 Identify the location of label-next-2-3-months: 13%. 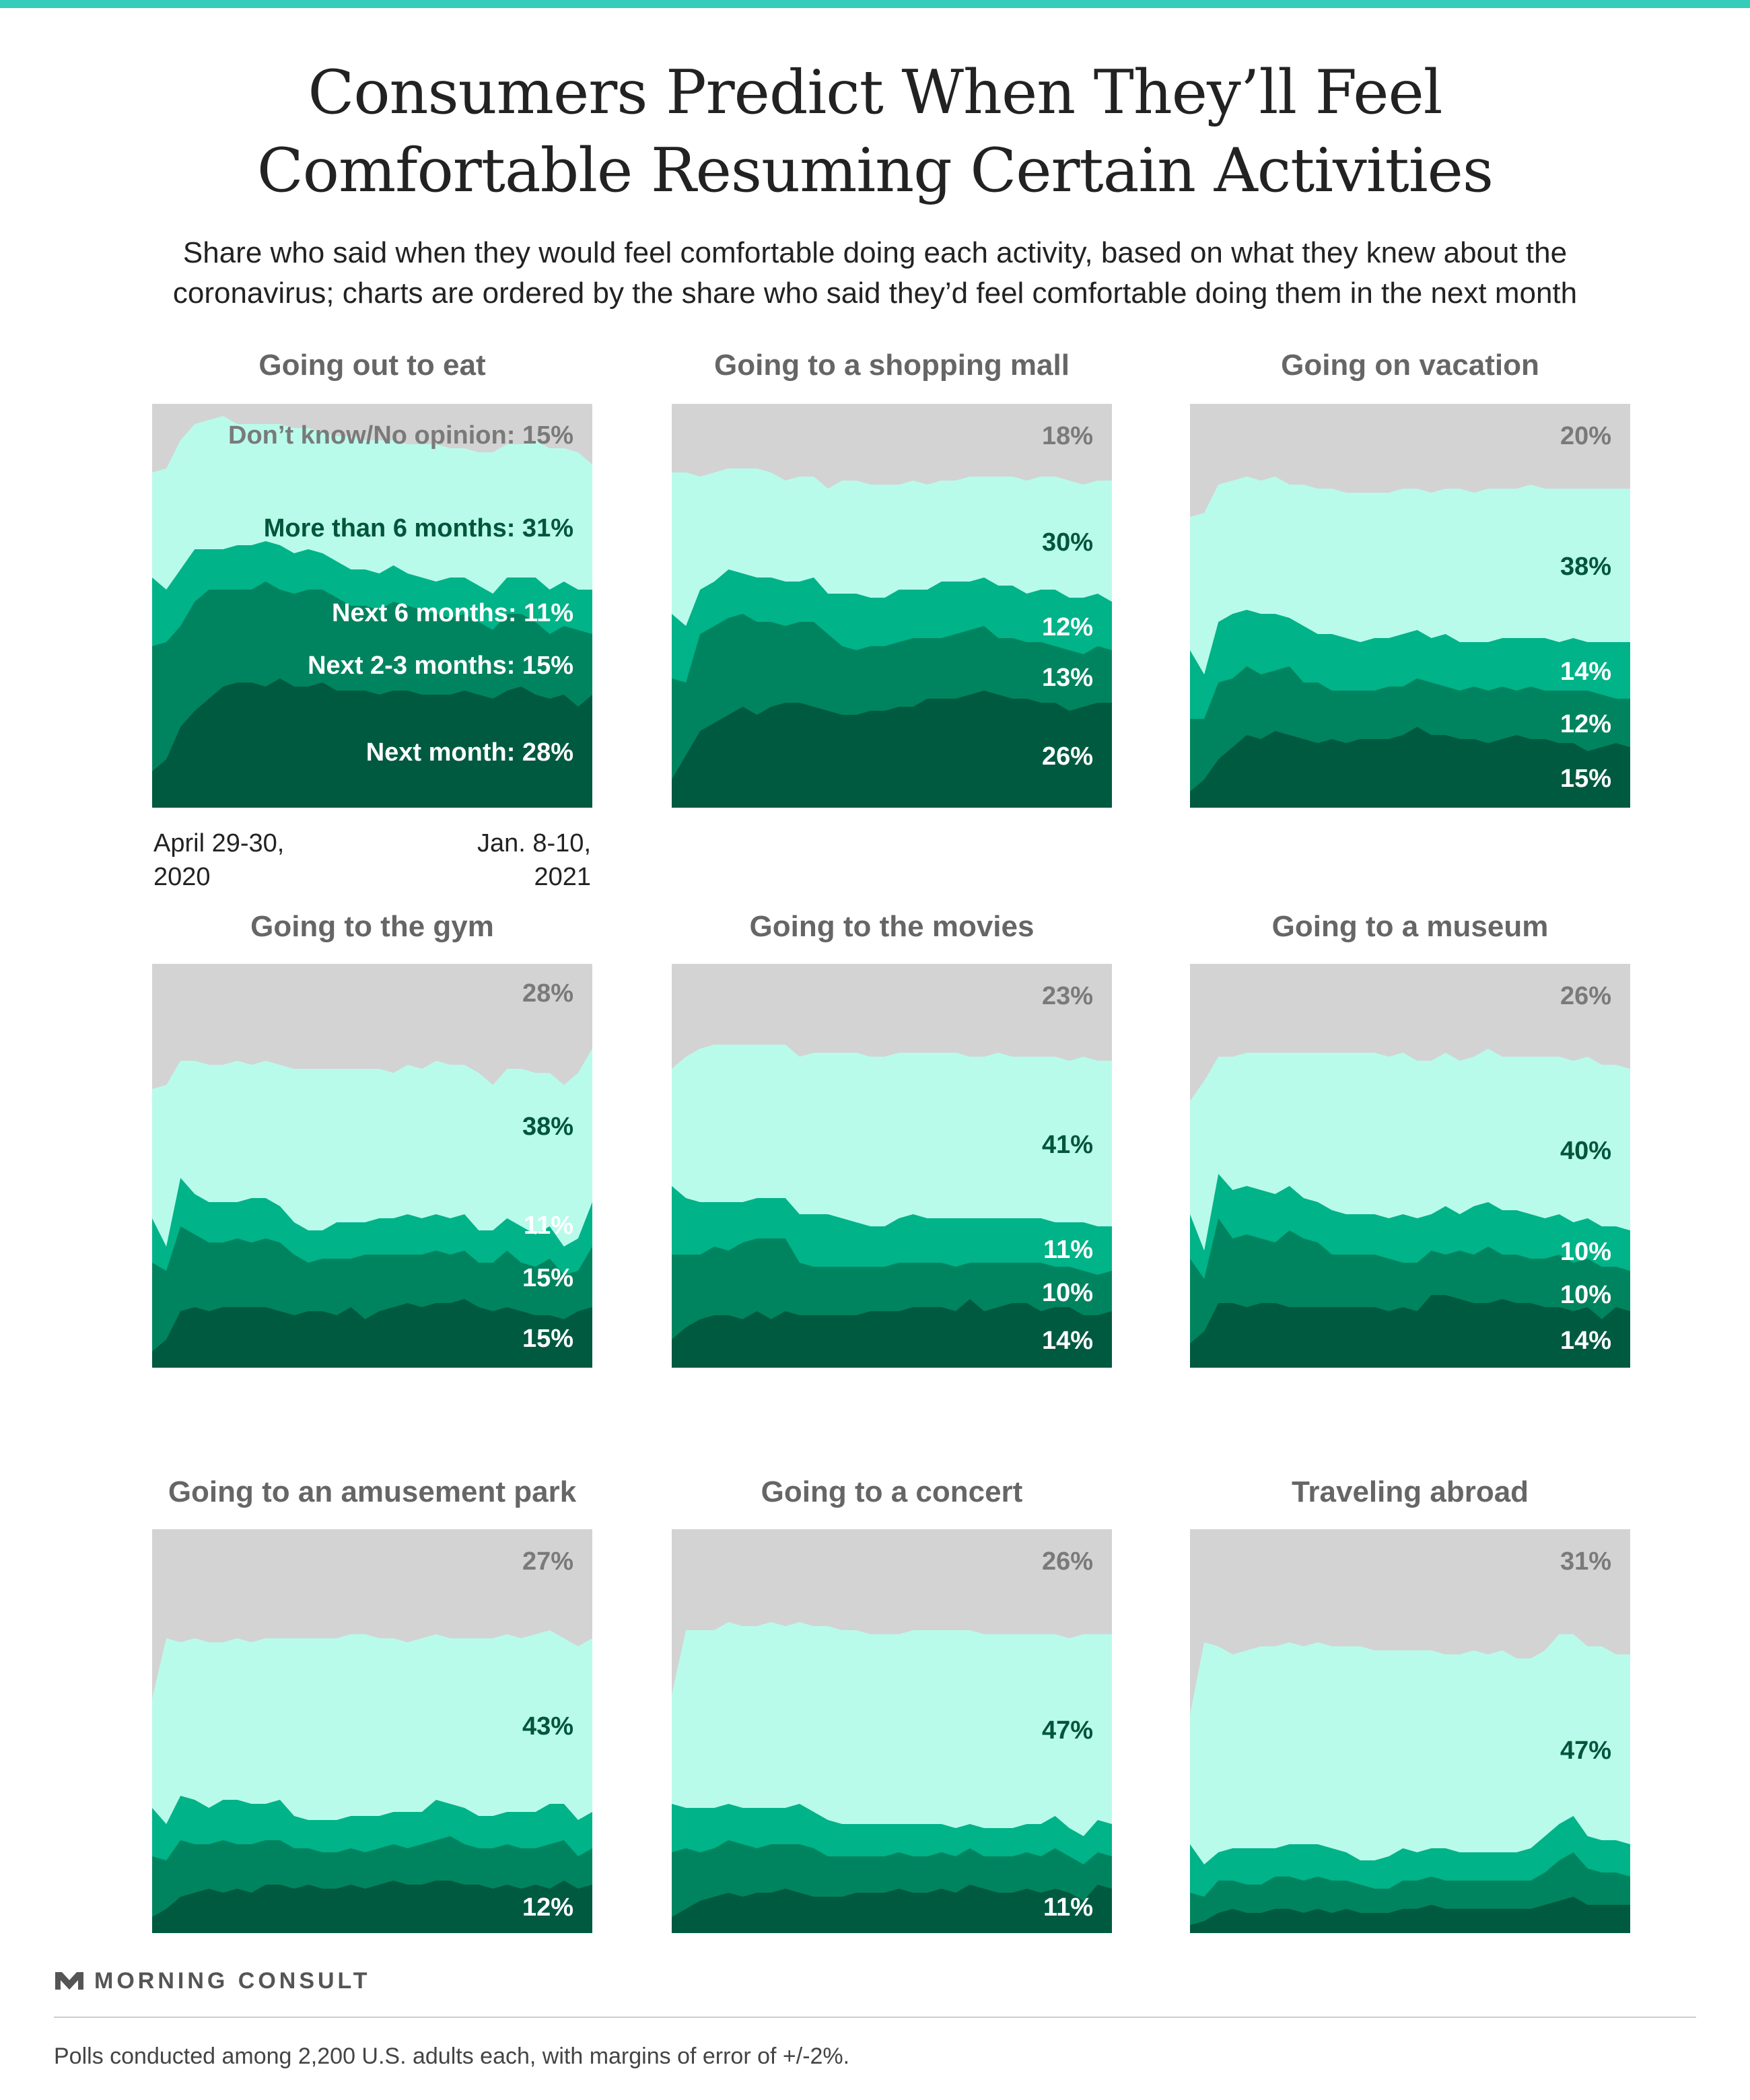
(1067, 678).